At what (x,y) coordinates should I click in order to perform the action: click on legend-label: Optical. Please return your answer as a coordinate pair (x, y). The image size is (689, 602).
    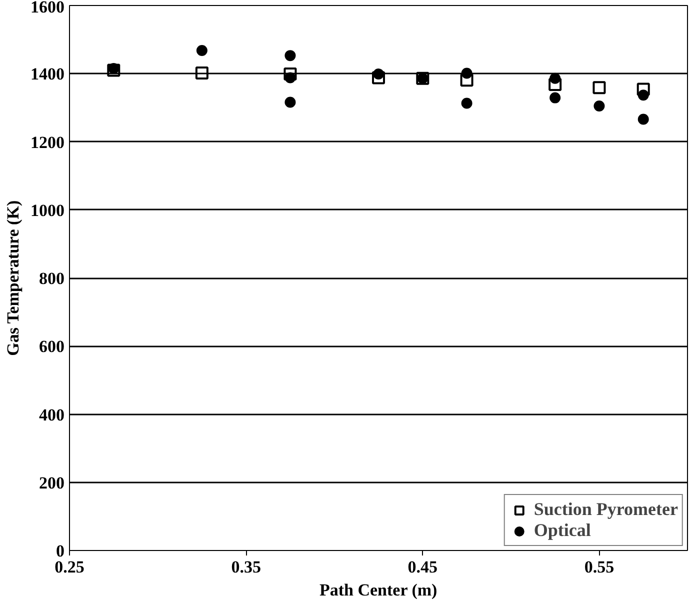
    Looking at the image, I should click on (562, 530).